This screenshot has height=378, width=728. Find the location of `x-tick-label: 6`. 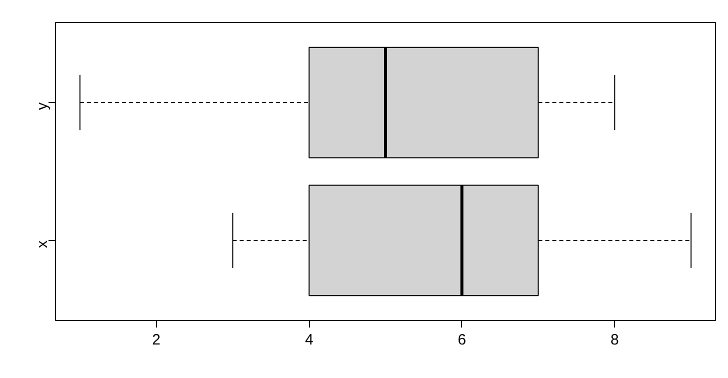

x-tick-label: 6 is located at coordinates (462, 340).